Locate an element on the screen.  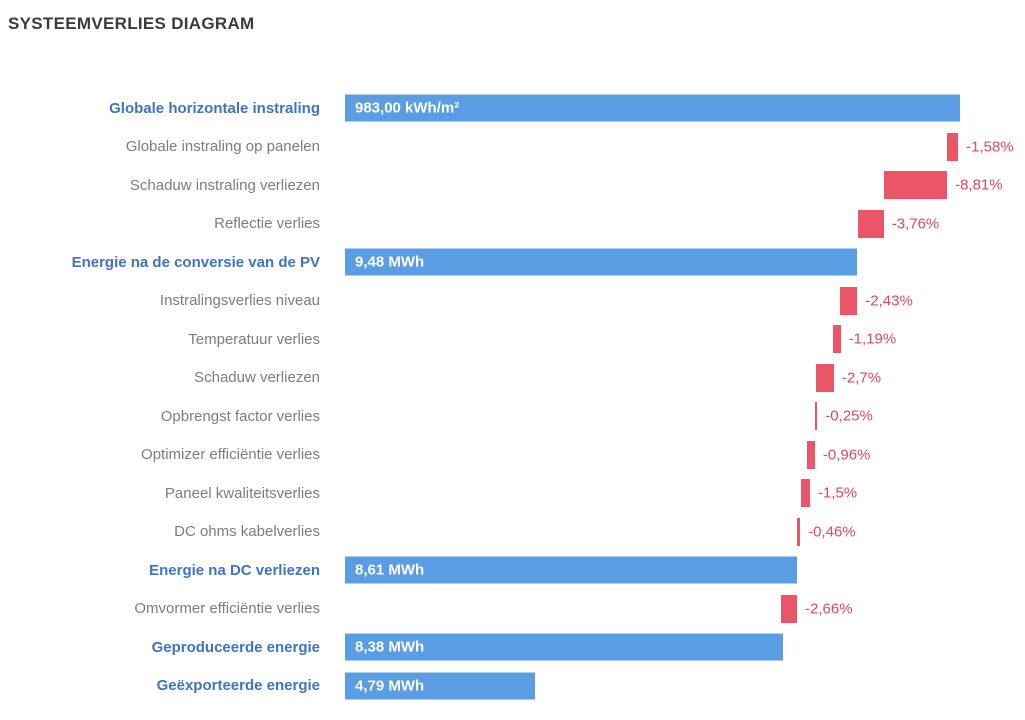
bar-value-label: 9,48 MWh is located at coordinates (390, 262).